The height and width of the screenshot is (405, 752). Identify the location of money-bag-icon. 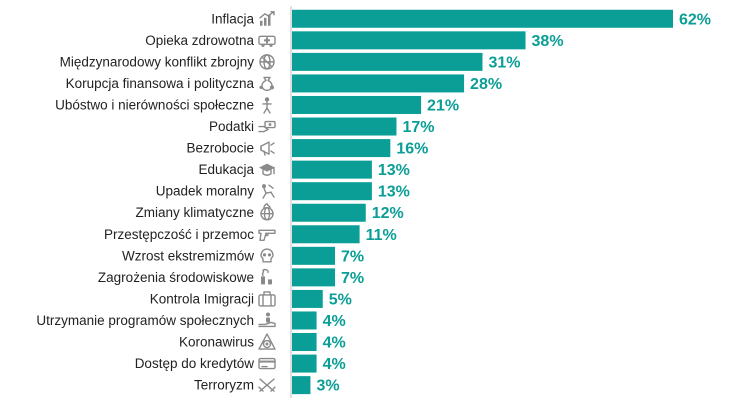
(266, 84).